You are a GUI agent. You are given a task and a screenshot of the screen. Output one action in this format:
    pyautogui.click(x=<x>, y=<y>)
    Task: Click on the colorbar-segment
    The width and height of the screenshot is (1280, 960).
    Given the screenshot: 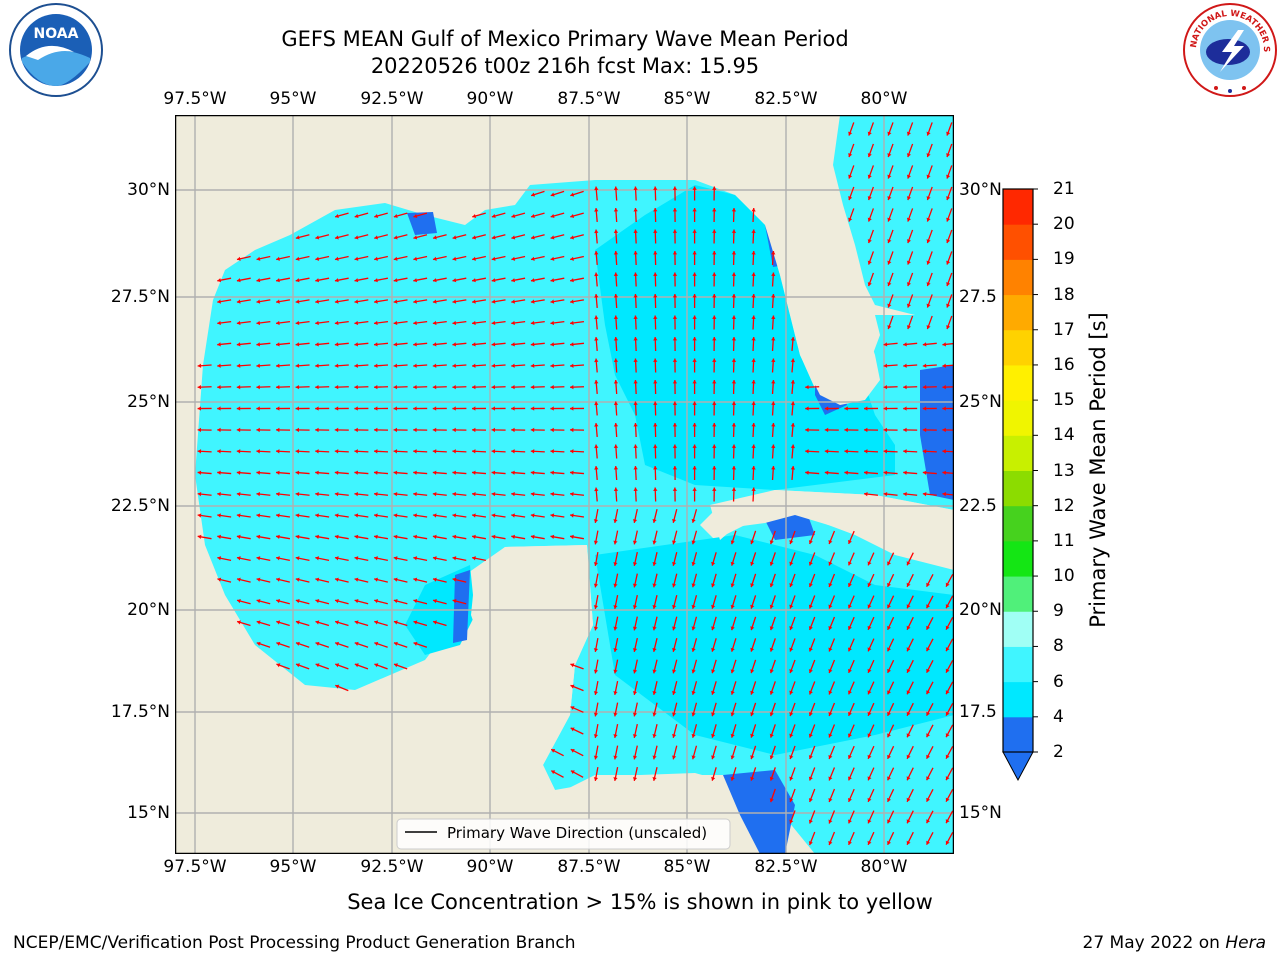 What is the action you would take?
    pyautogui.click(x=1018, y=382)
    